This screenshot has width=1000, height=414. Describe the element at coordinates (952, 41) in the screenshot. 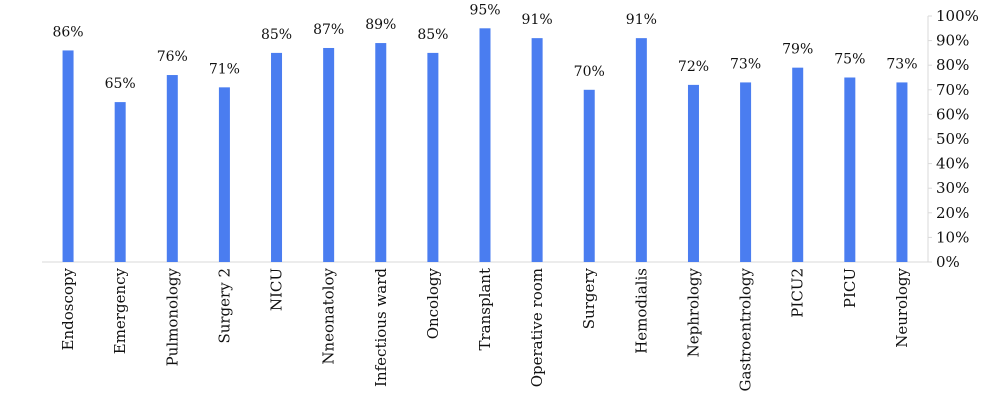

I see `y-tick-label: 90%` at that location.